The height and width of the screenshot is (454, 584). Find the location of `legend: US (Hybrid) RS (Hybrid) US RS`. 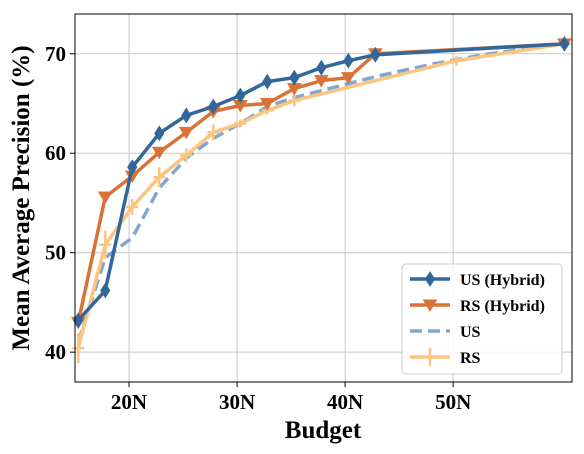

legend: US (Hybrid) RS (Hybrid) US RS is located at coordinates (482, 319).